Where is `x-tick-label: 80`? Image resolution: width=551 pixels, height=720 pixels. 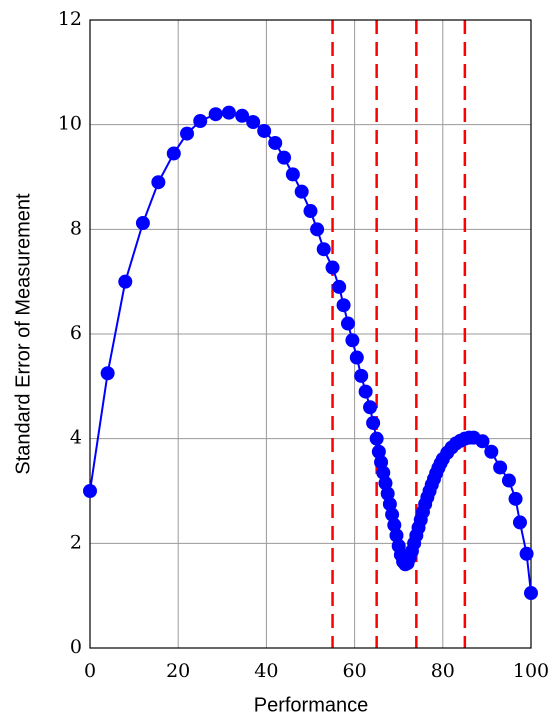 x-tick-label: 80 is located at coordinates (443, 671).